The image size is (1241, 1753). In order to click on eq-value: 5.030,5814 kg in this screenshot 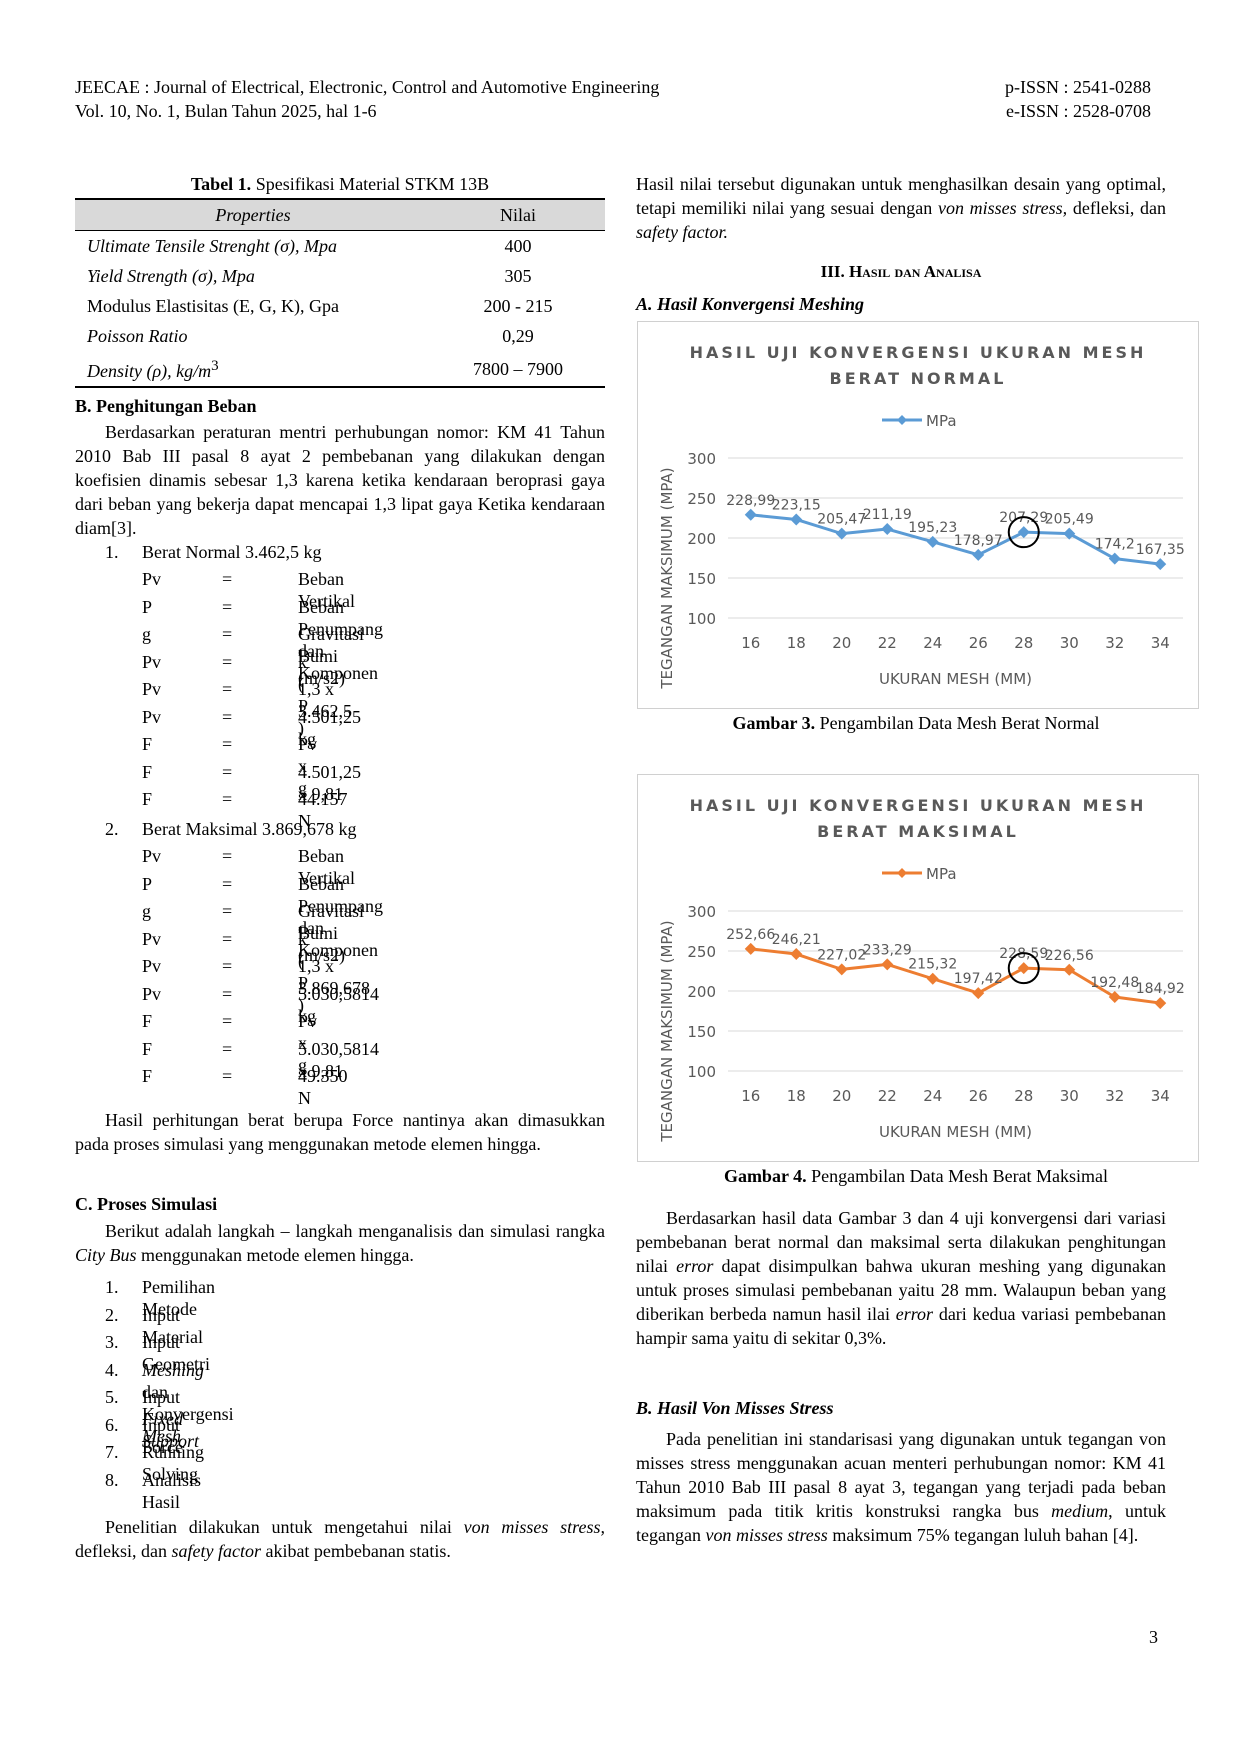, I will do `click(338, 1004)`.